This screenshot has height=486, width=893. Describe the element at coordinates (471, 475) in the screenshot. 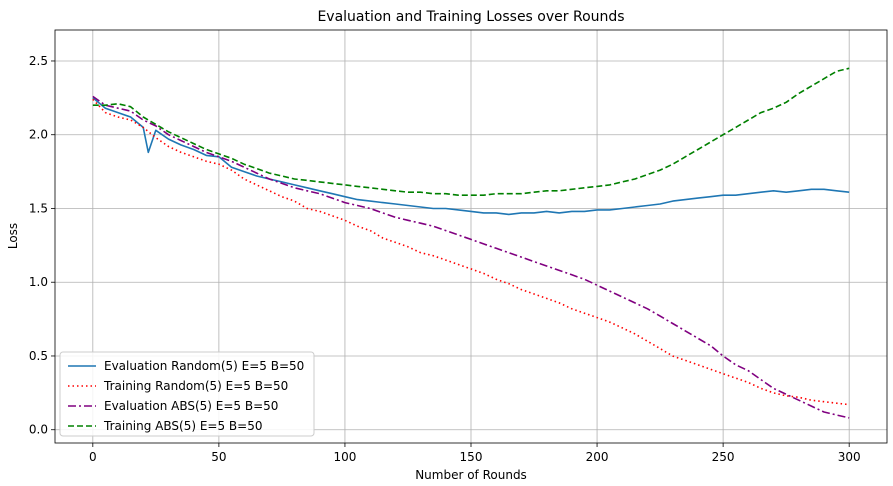

I see `x-axis-label: Number of Rounds` at that location.